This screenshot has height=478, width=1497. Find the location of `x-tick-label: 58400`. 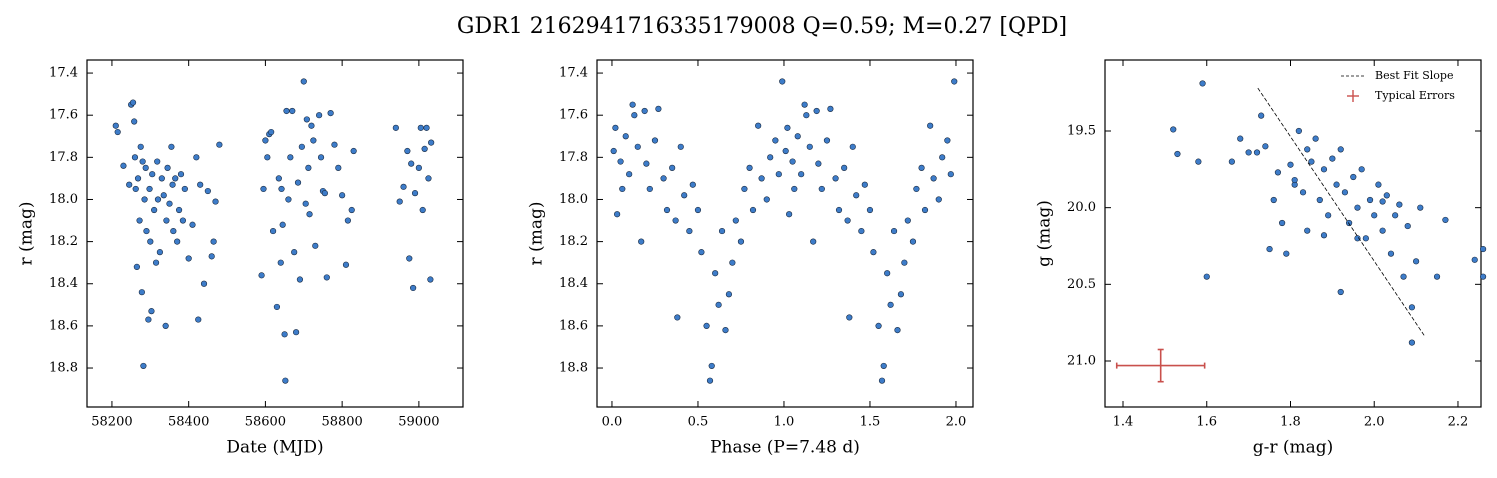

x-tick-label: 58400 is located at coordinates (188, 422).